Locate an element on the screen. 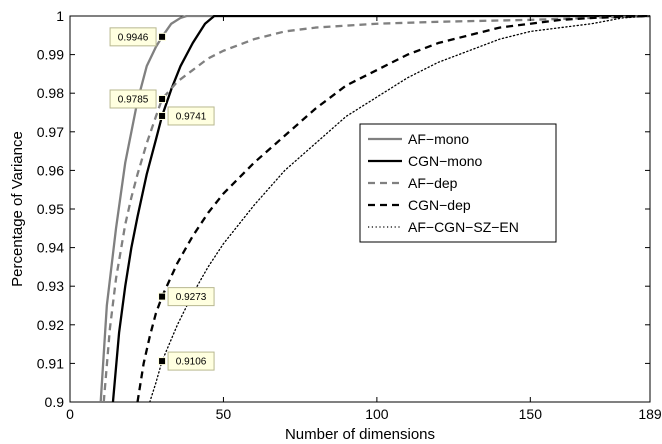  legend-label: AF−dep is located at coordinates (433, 183).